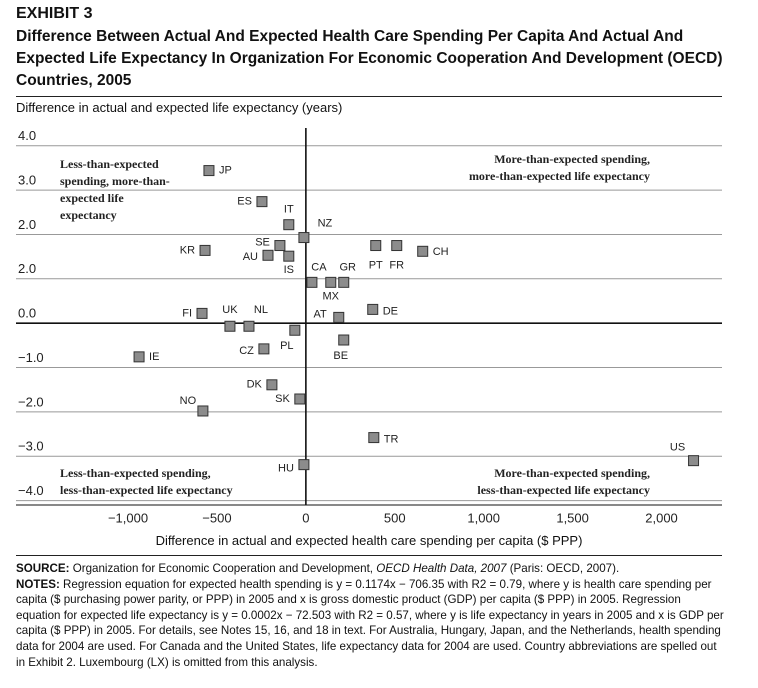  I want to click on point-label: SK, so click(282, 399).